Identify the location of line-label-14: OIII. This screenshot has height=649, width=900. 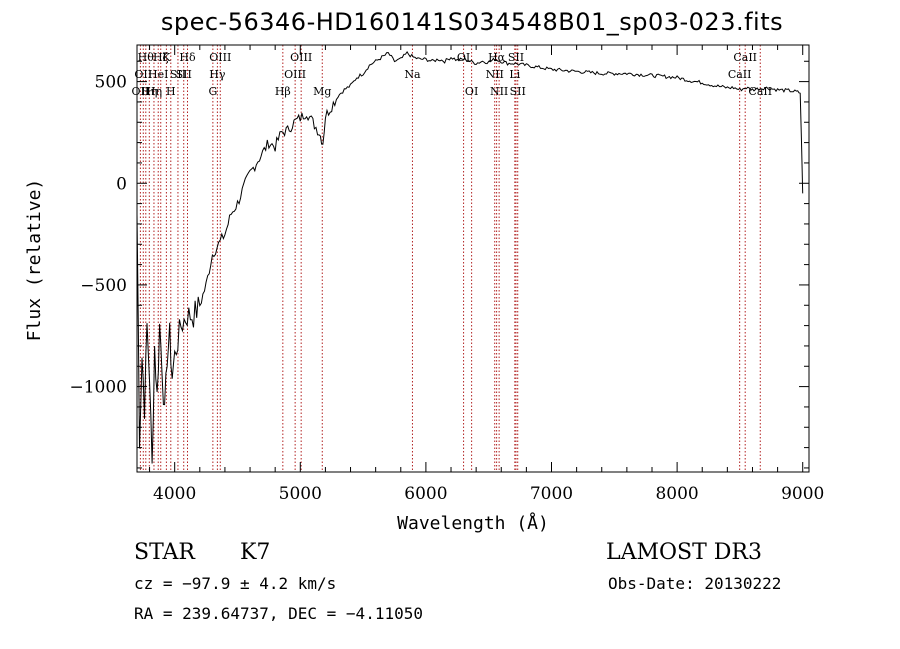
(220, 57).